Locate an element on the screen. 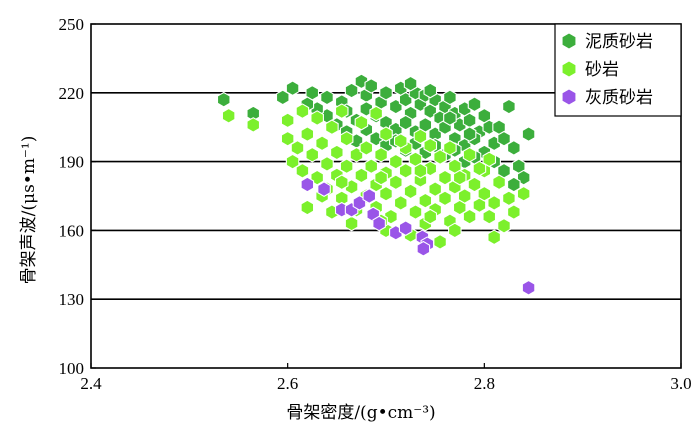  x-tick-label: 3.0 is located at coordinates (680, 383).